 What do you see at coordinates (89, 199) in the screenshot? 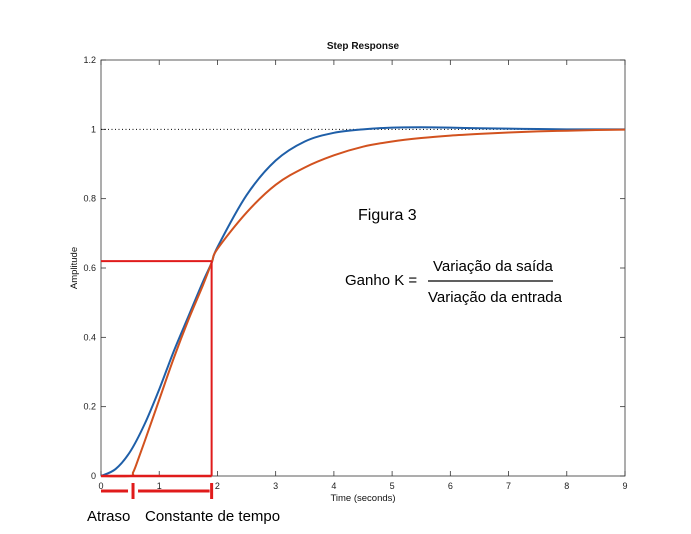
I see `y-tick-label: 0.8` at bounding box center [89, 199].